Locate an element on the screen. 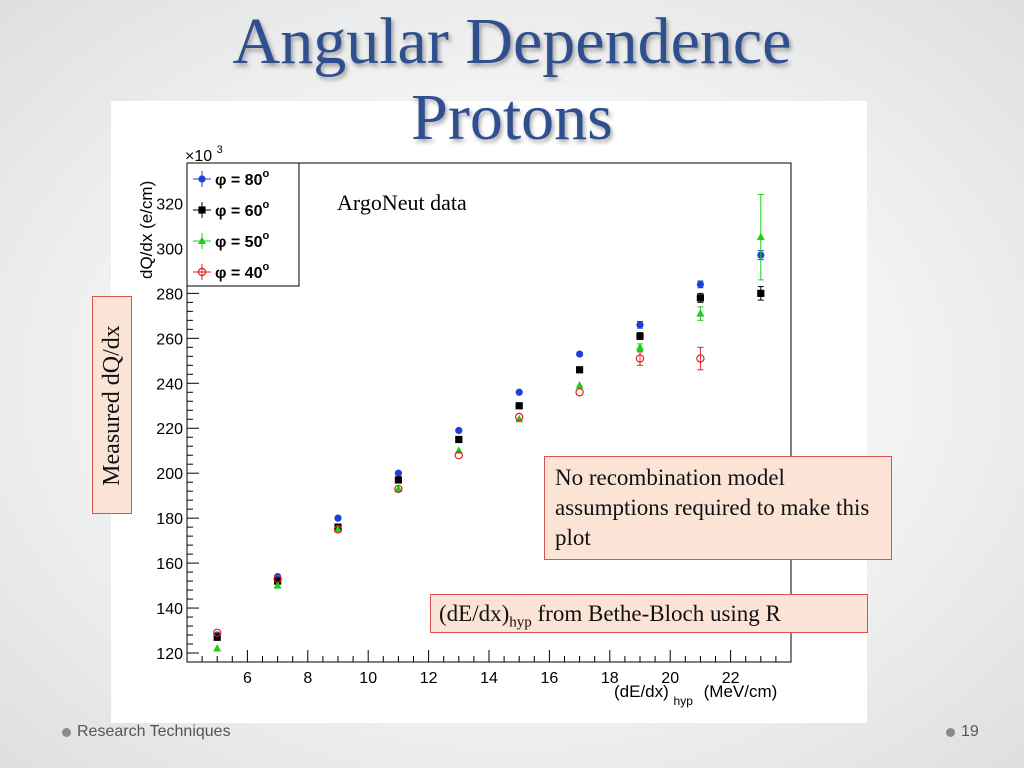 The image size is (1024, 768). x-tick-label: 14 is located at coordinates (489, 678).